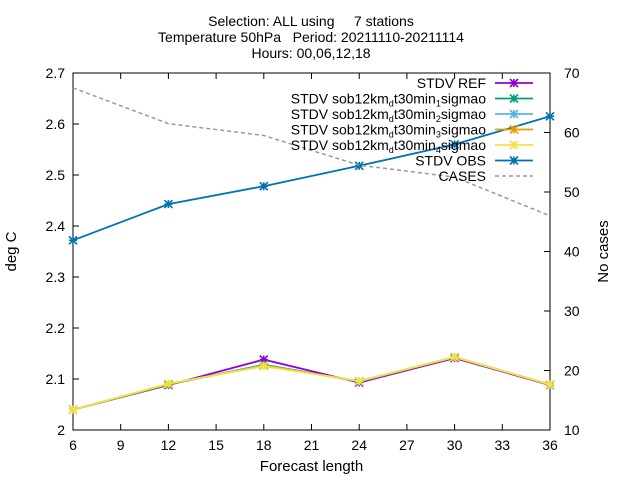  Describe the element at coordinates (462, 176) in the screenshot. I see `legend-label: CASES` at that location.